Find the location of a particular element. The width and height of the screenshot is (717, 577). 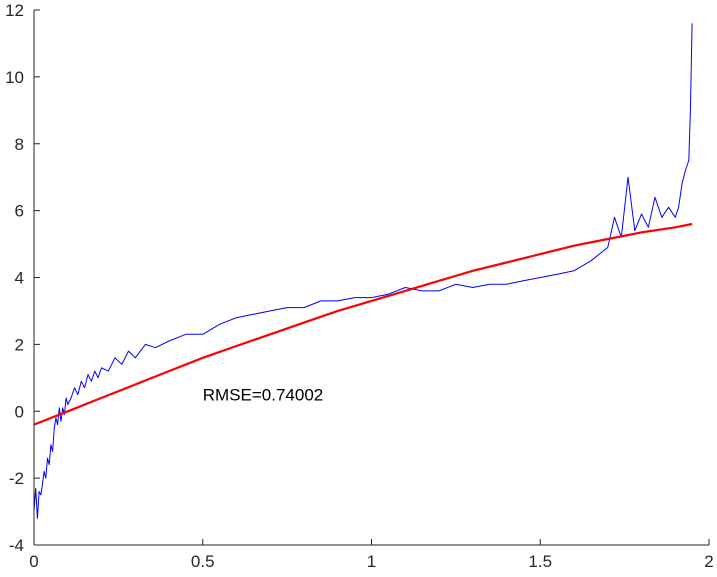

y-tick-label: 0 is located at coordinates (19, 411).